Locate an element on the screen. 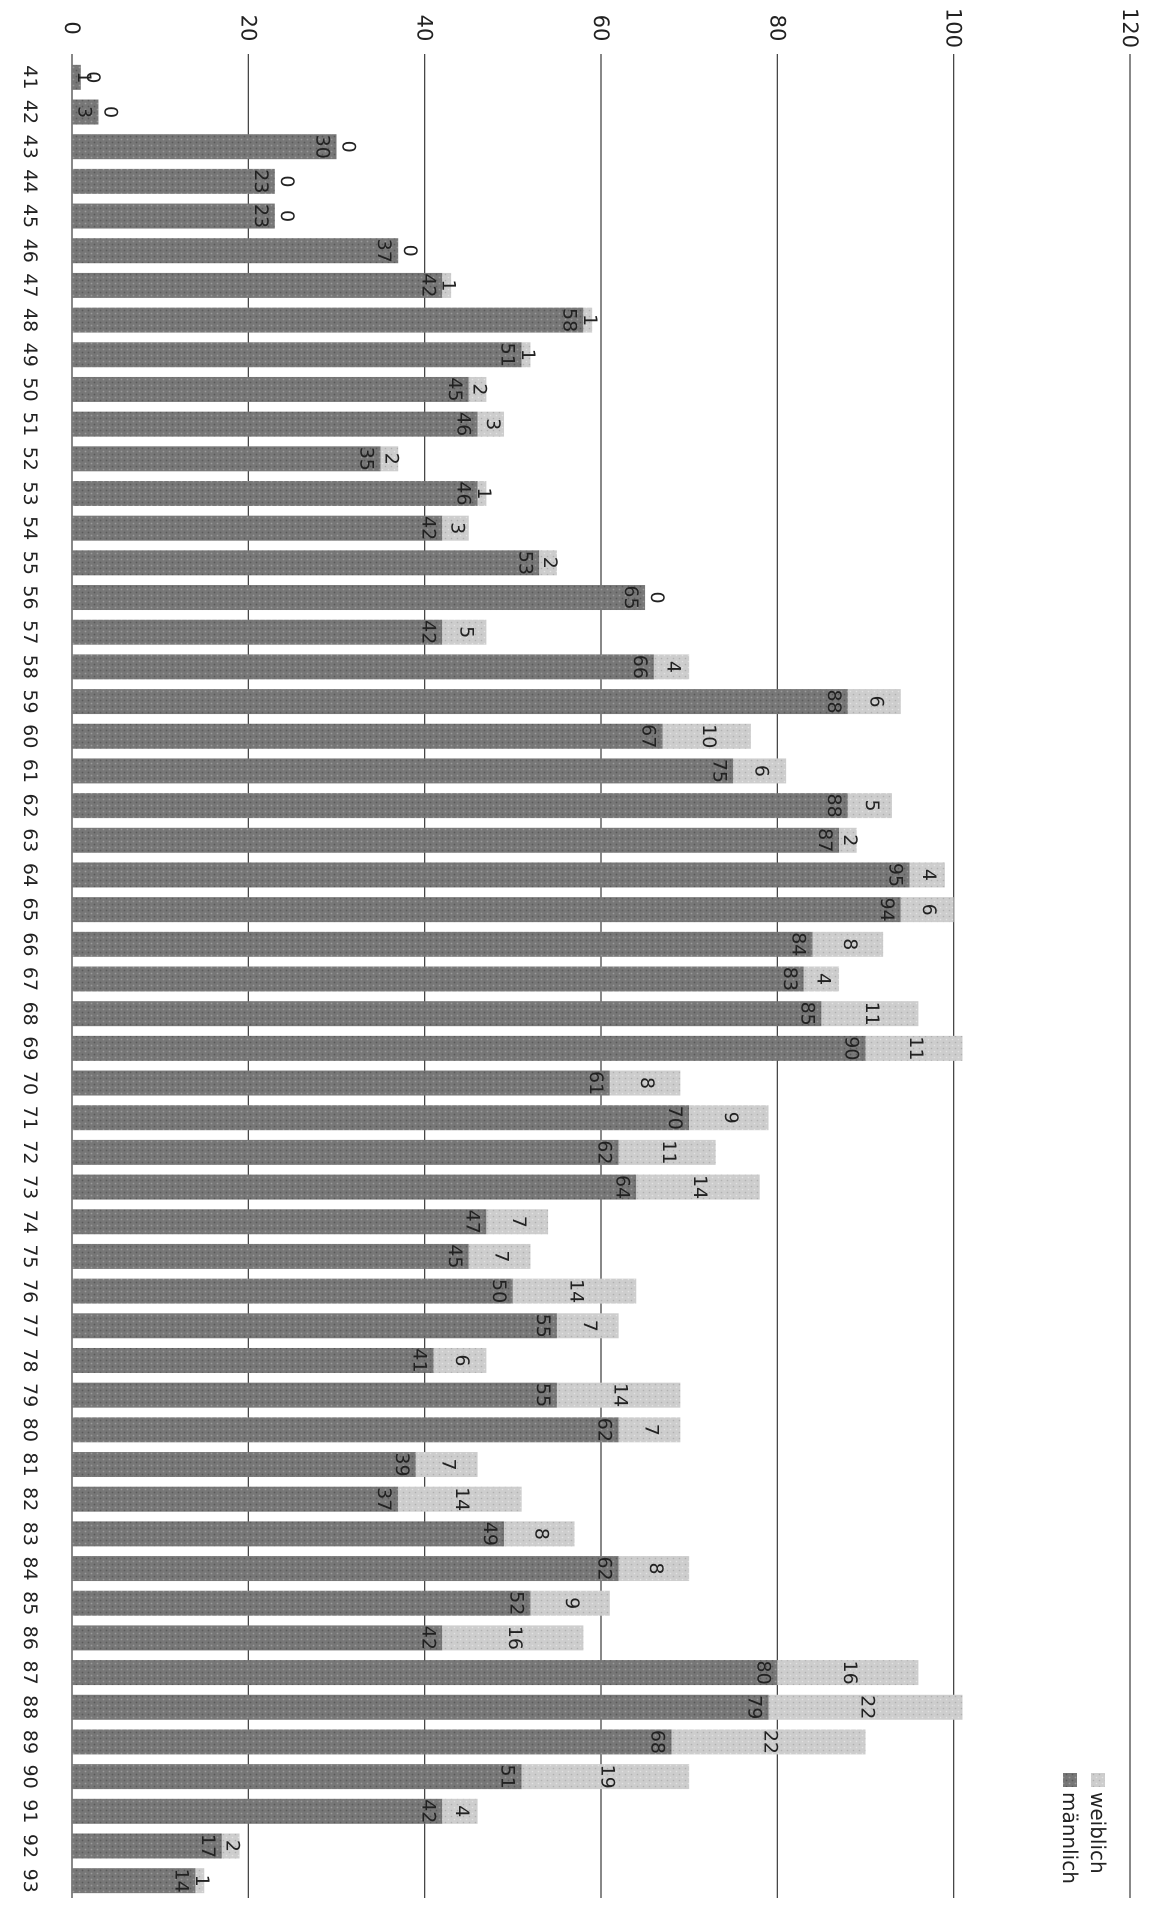 This screenshot has width=1149, height=1906. data-label-maennlich: 30 is located at coordinates (323, 147).